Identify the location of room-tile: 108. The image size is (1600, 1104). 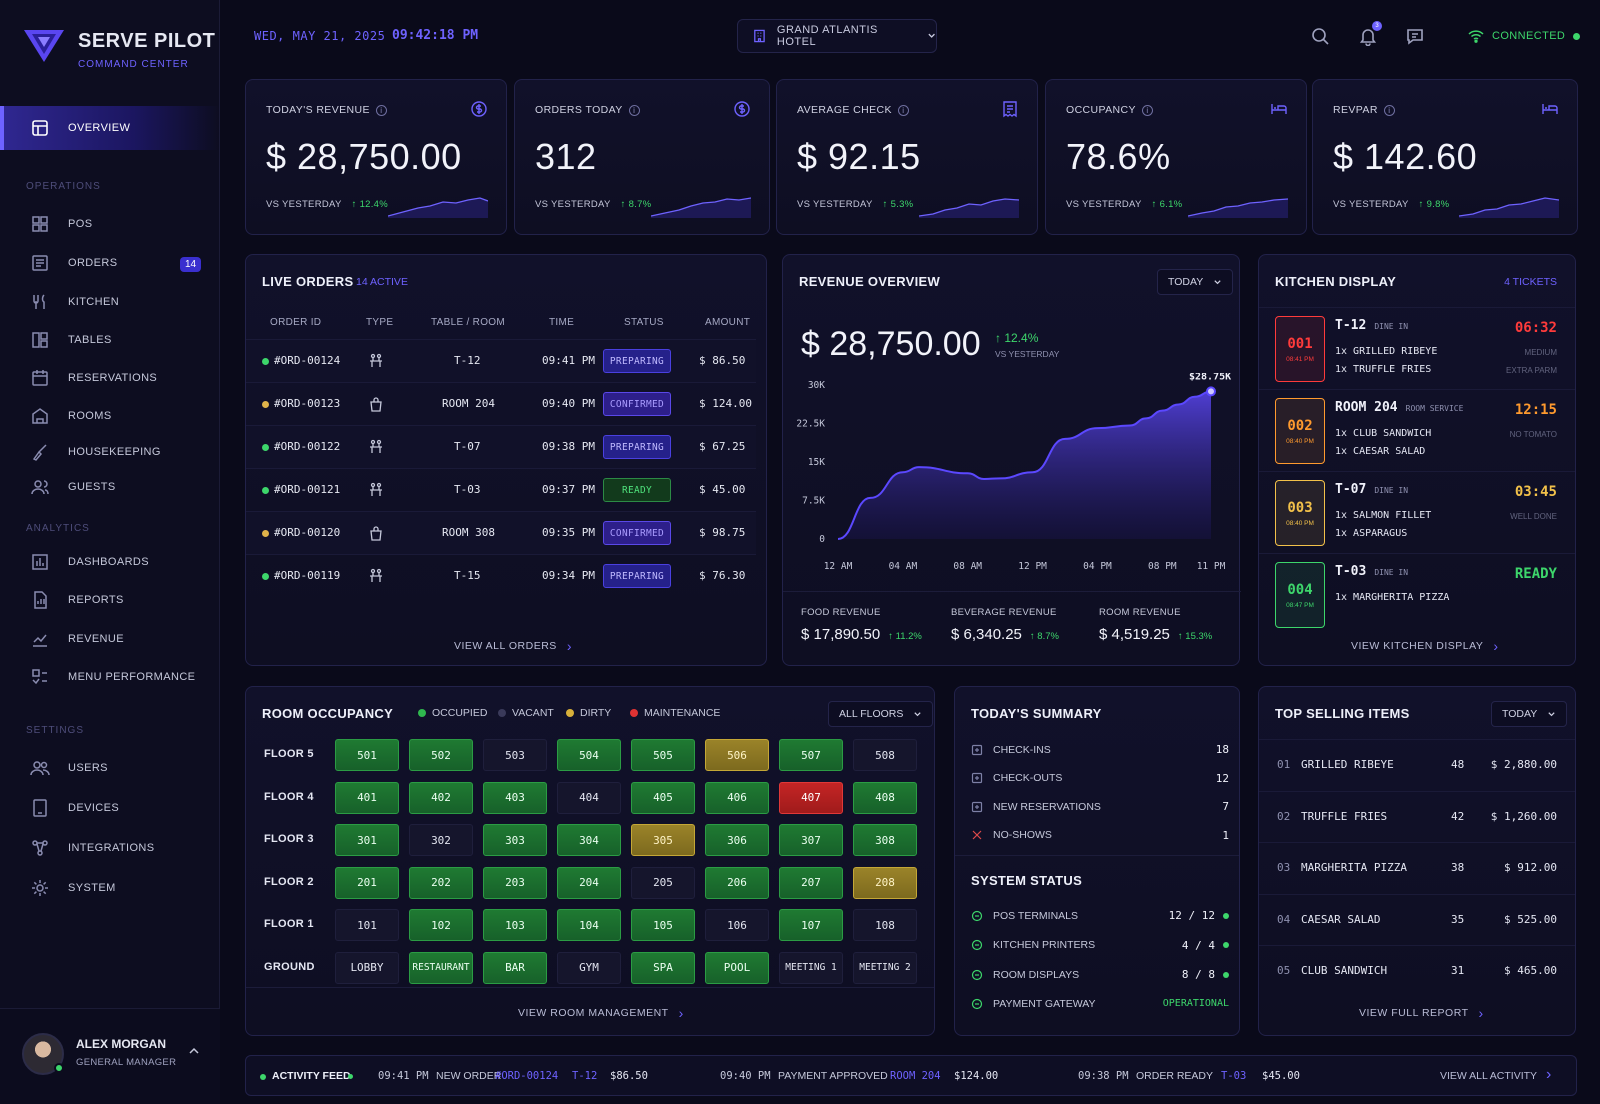
(885, 925).